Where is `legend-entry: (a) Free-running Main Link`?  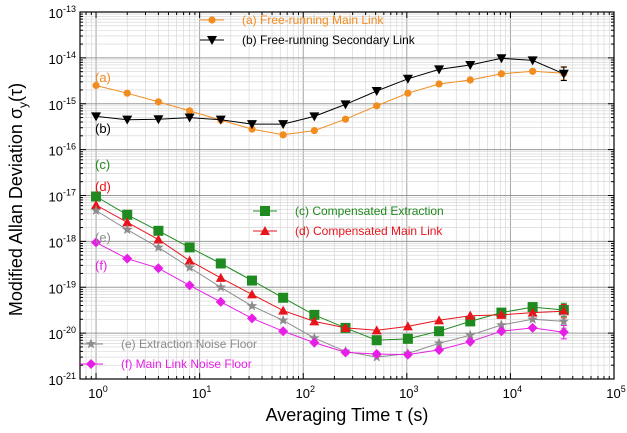
legend-entry: (a) Free-running Main Link is located at coordinates (292, 20).